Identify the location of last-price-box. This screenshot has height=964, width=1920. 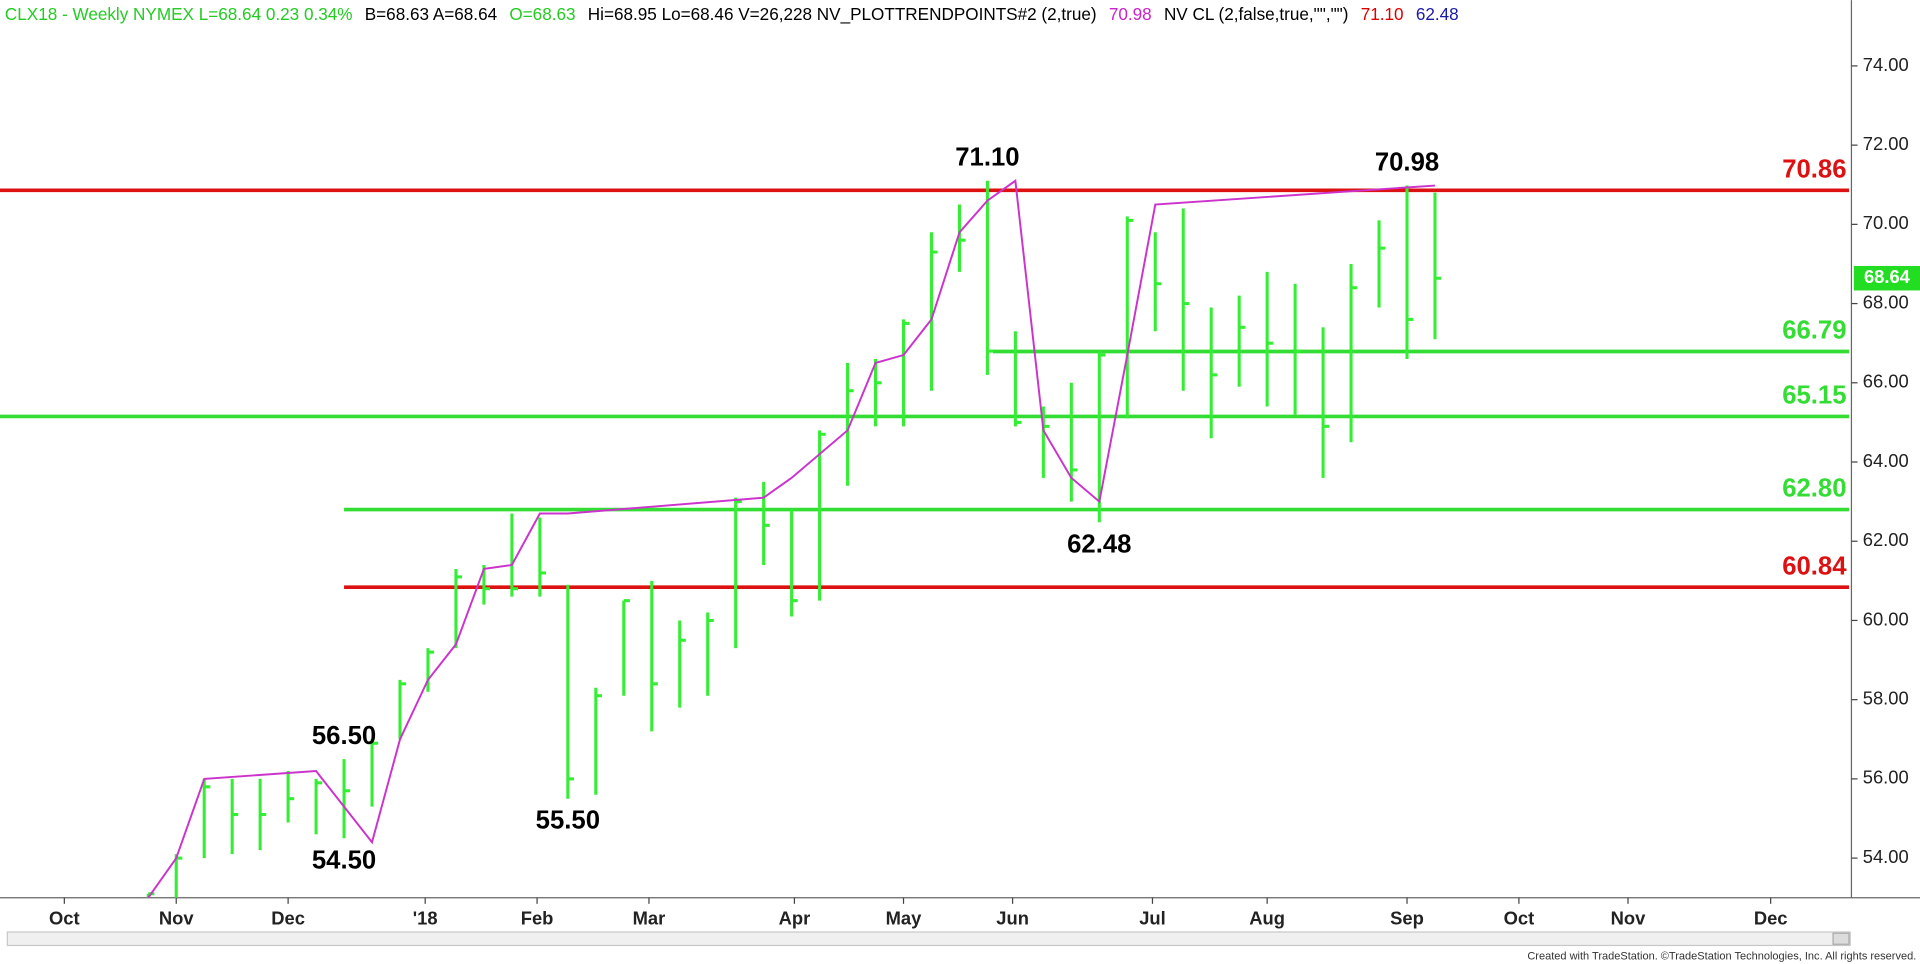
(1886, 278).